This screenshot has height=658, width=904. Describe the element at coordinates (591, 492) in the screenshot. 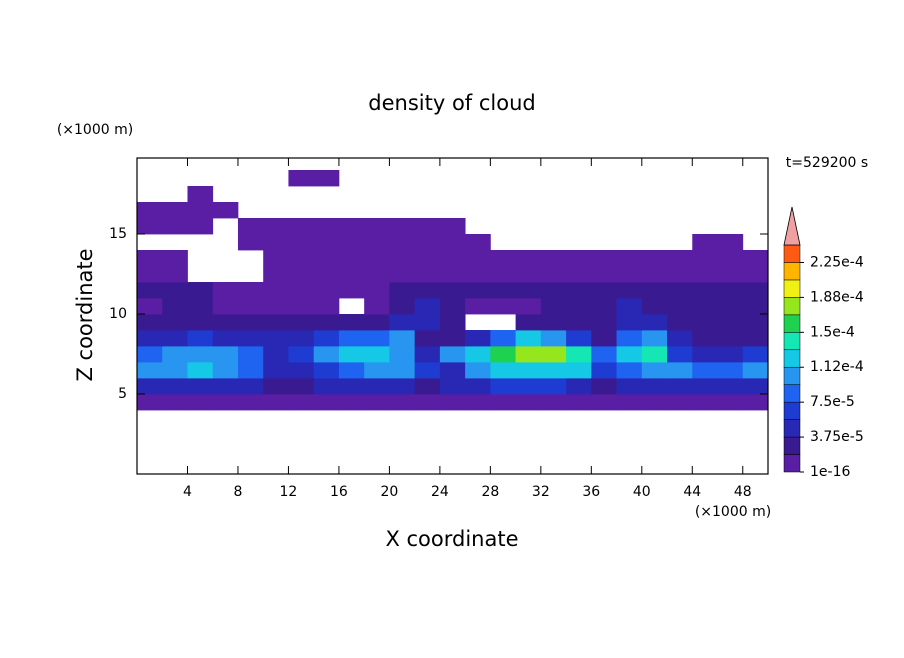

I see `x-tick-label: 36` at that location.